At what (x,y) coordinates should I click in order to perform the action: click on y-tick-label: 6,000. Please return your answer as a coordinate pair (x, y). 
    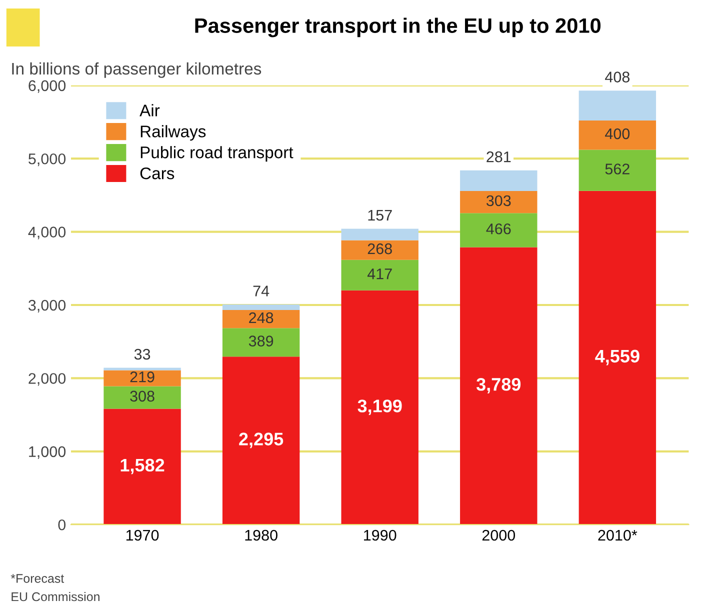
    Looking at the image, I should click on (47, 86).